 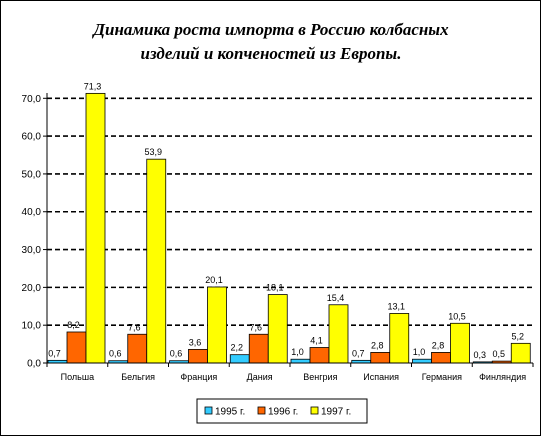 What do you see at coordinates (336, 298) in the screenshot?
I see `data-label: 15,4` at bounding box center [336, 298].